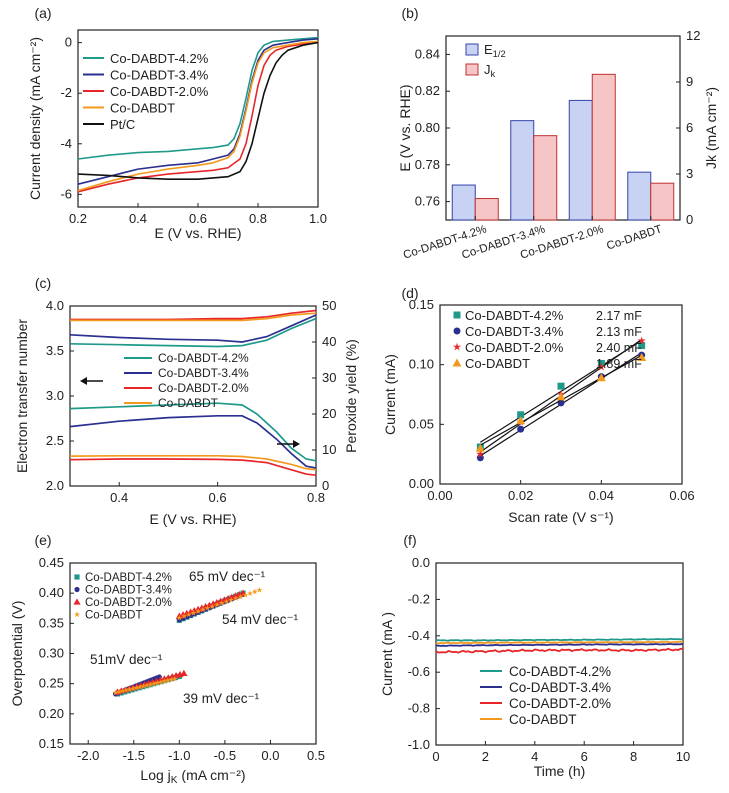 The width and height of the screenshot is (729, 793). I want to click on y-axis-label: Current (mA), so click(390, 394).